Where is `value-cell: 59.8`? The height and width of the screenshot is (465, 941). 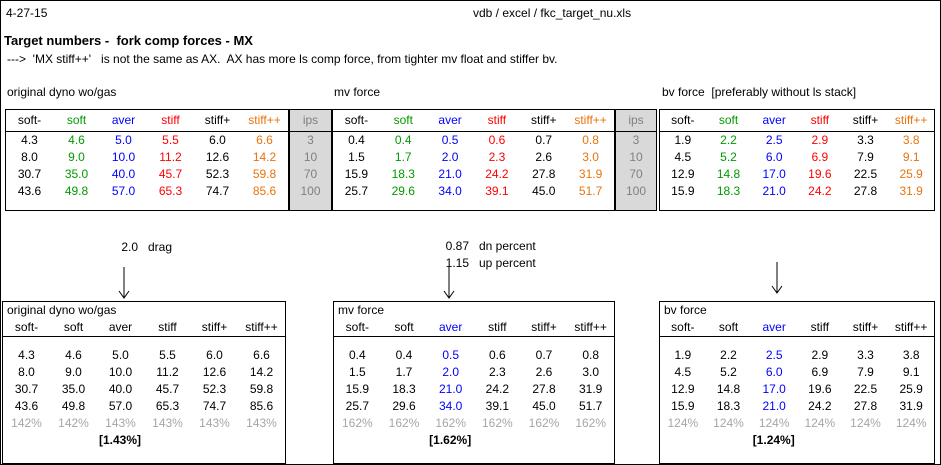
value-cell: 59.8 is located at coordinates (261, 389).